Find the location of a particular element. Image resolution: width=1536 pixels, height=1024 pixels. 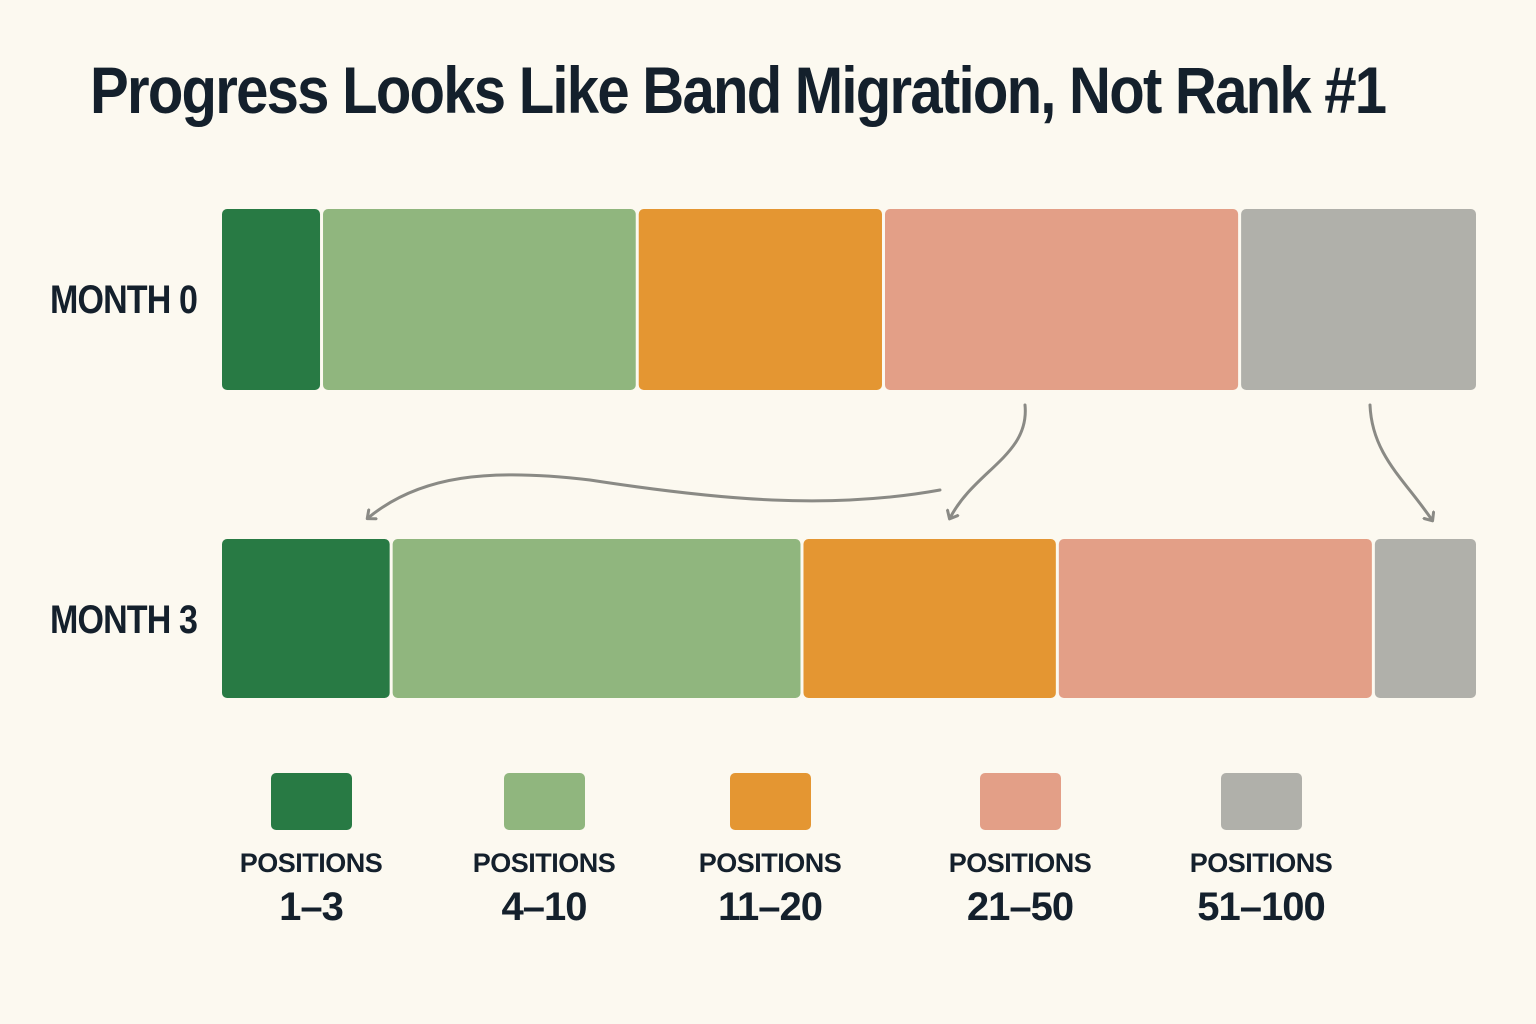

legend-label-range: 11–20 is located at coordinates (770, 907).